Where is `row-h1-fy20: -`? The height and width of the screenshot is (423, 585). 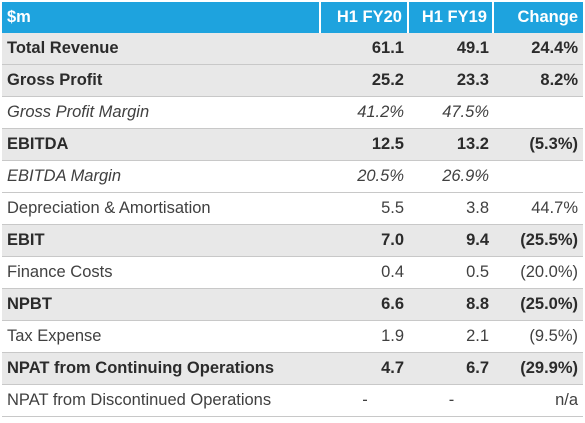 row-h1-fy20: - is located at coordinates (365, 401).